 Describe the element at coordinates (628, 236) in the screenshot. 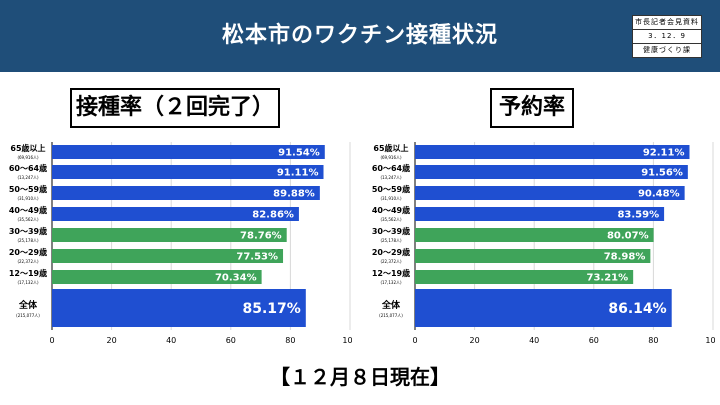

I see `data-label: 80.07%` at that location.